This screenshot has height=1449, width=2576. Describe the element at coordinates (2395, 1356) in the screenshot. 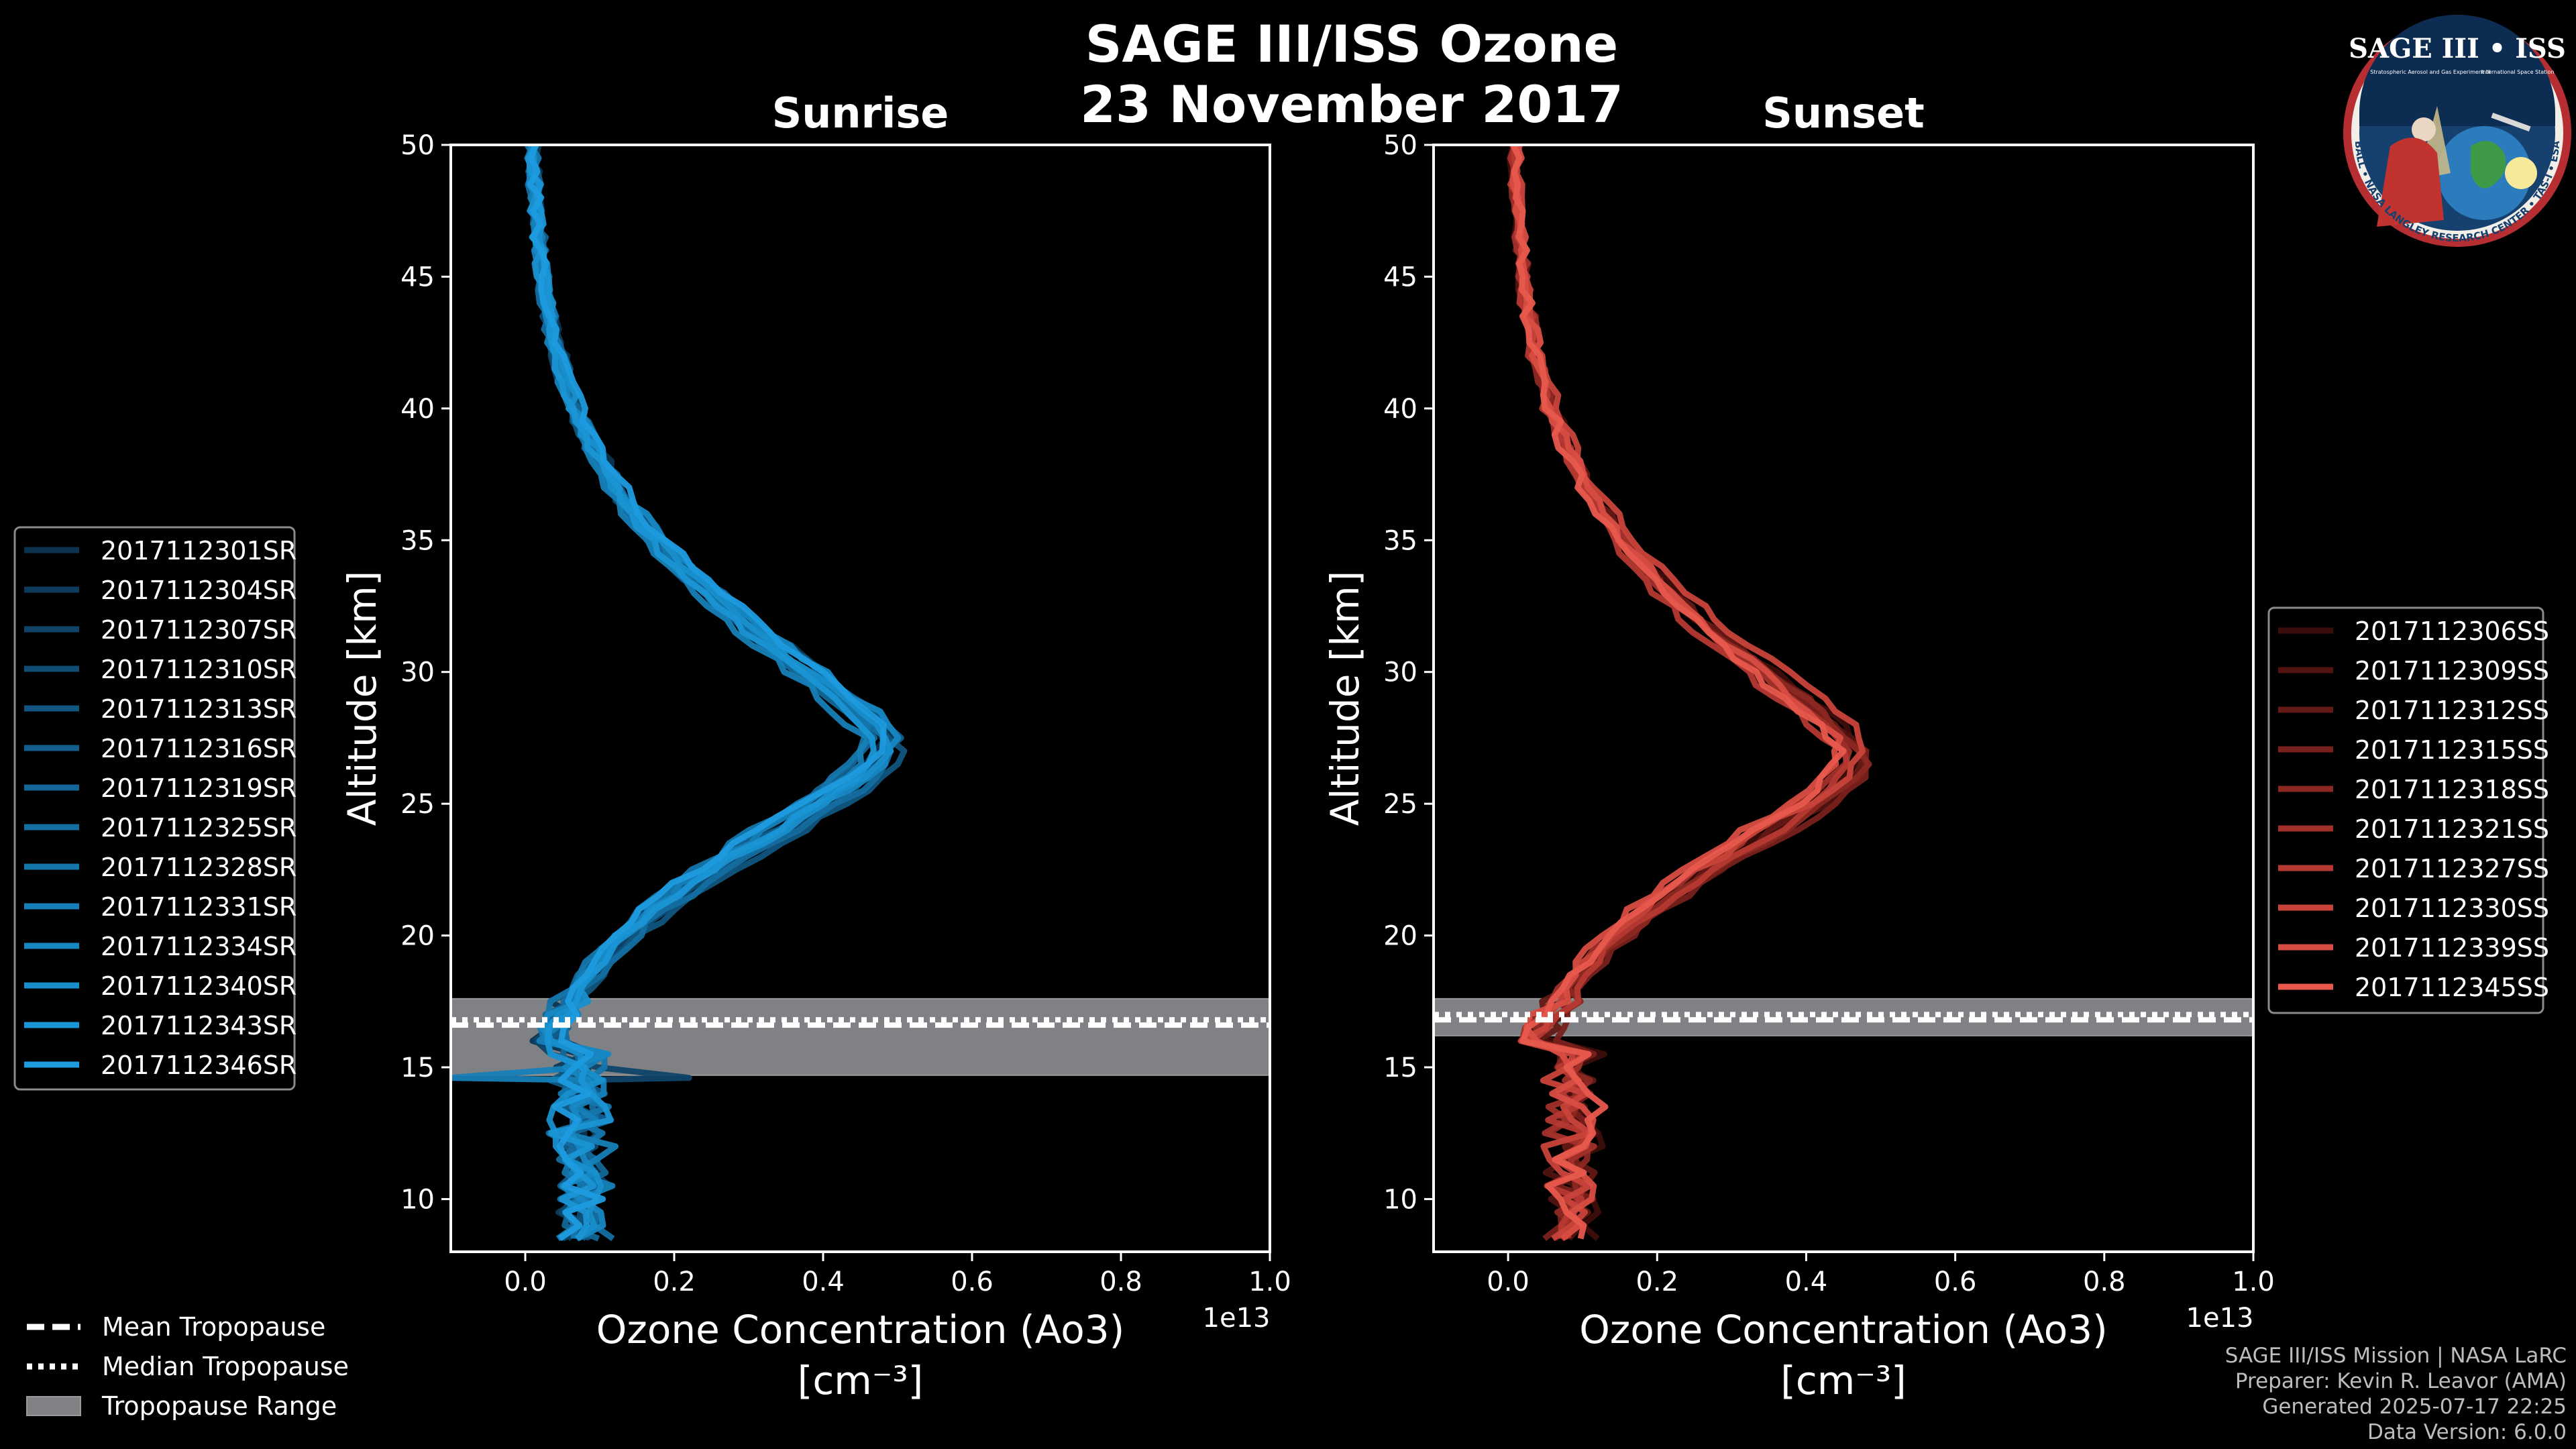

I see `footer-mission: SAGE III/ISS Mission | NASA LaRC` at that location.